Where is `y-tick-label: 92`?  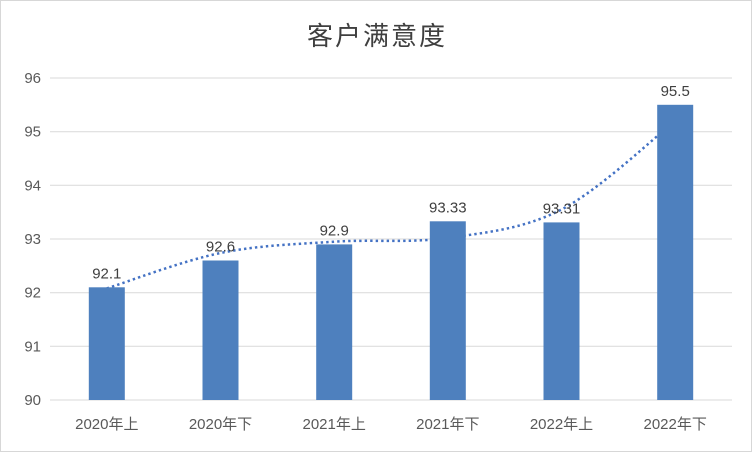
y-tick-label: 92 is located at coordinates (32, 293).